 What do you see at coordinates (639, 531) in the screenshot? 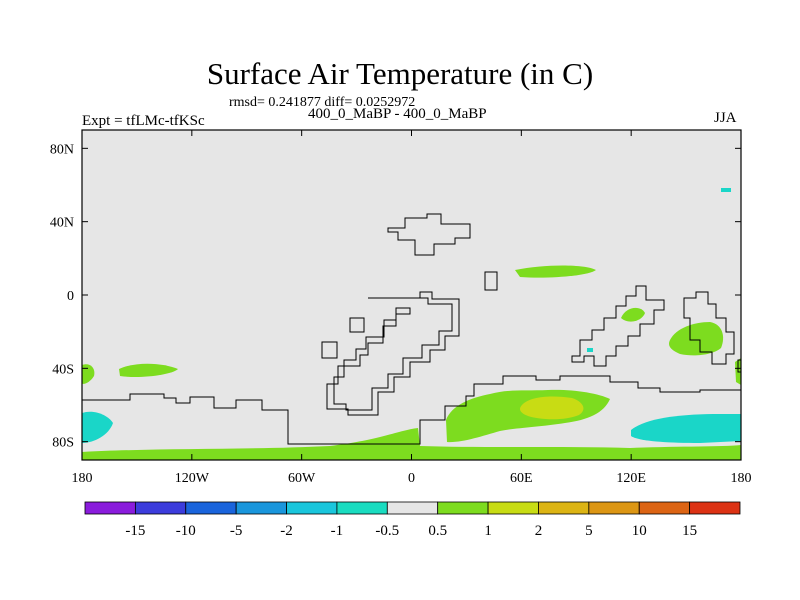
I see `colorbar-label: 10` at bounding box center [639, 531].